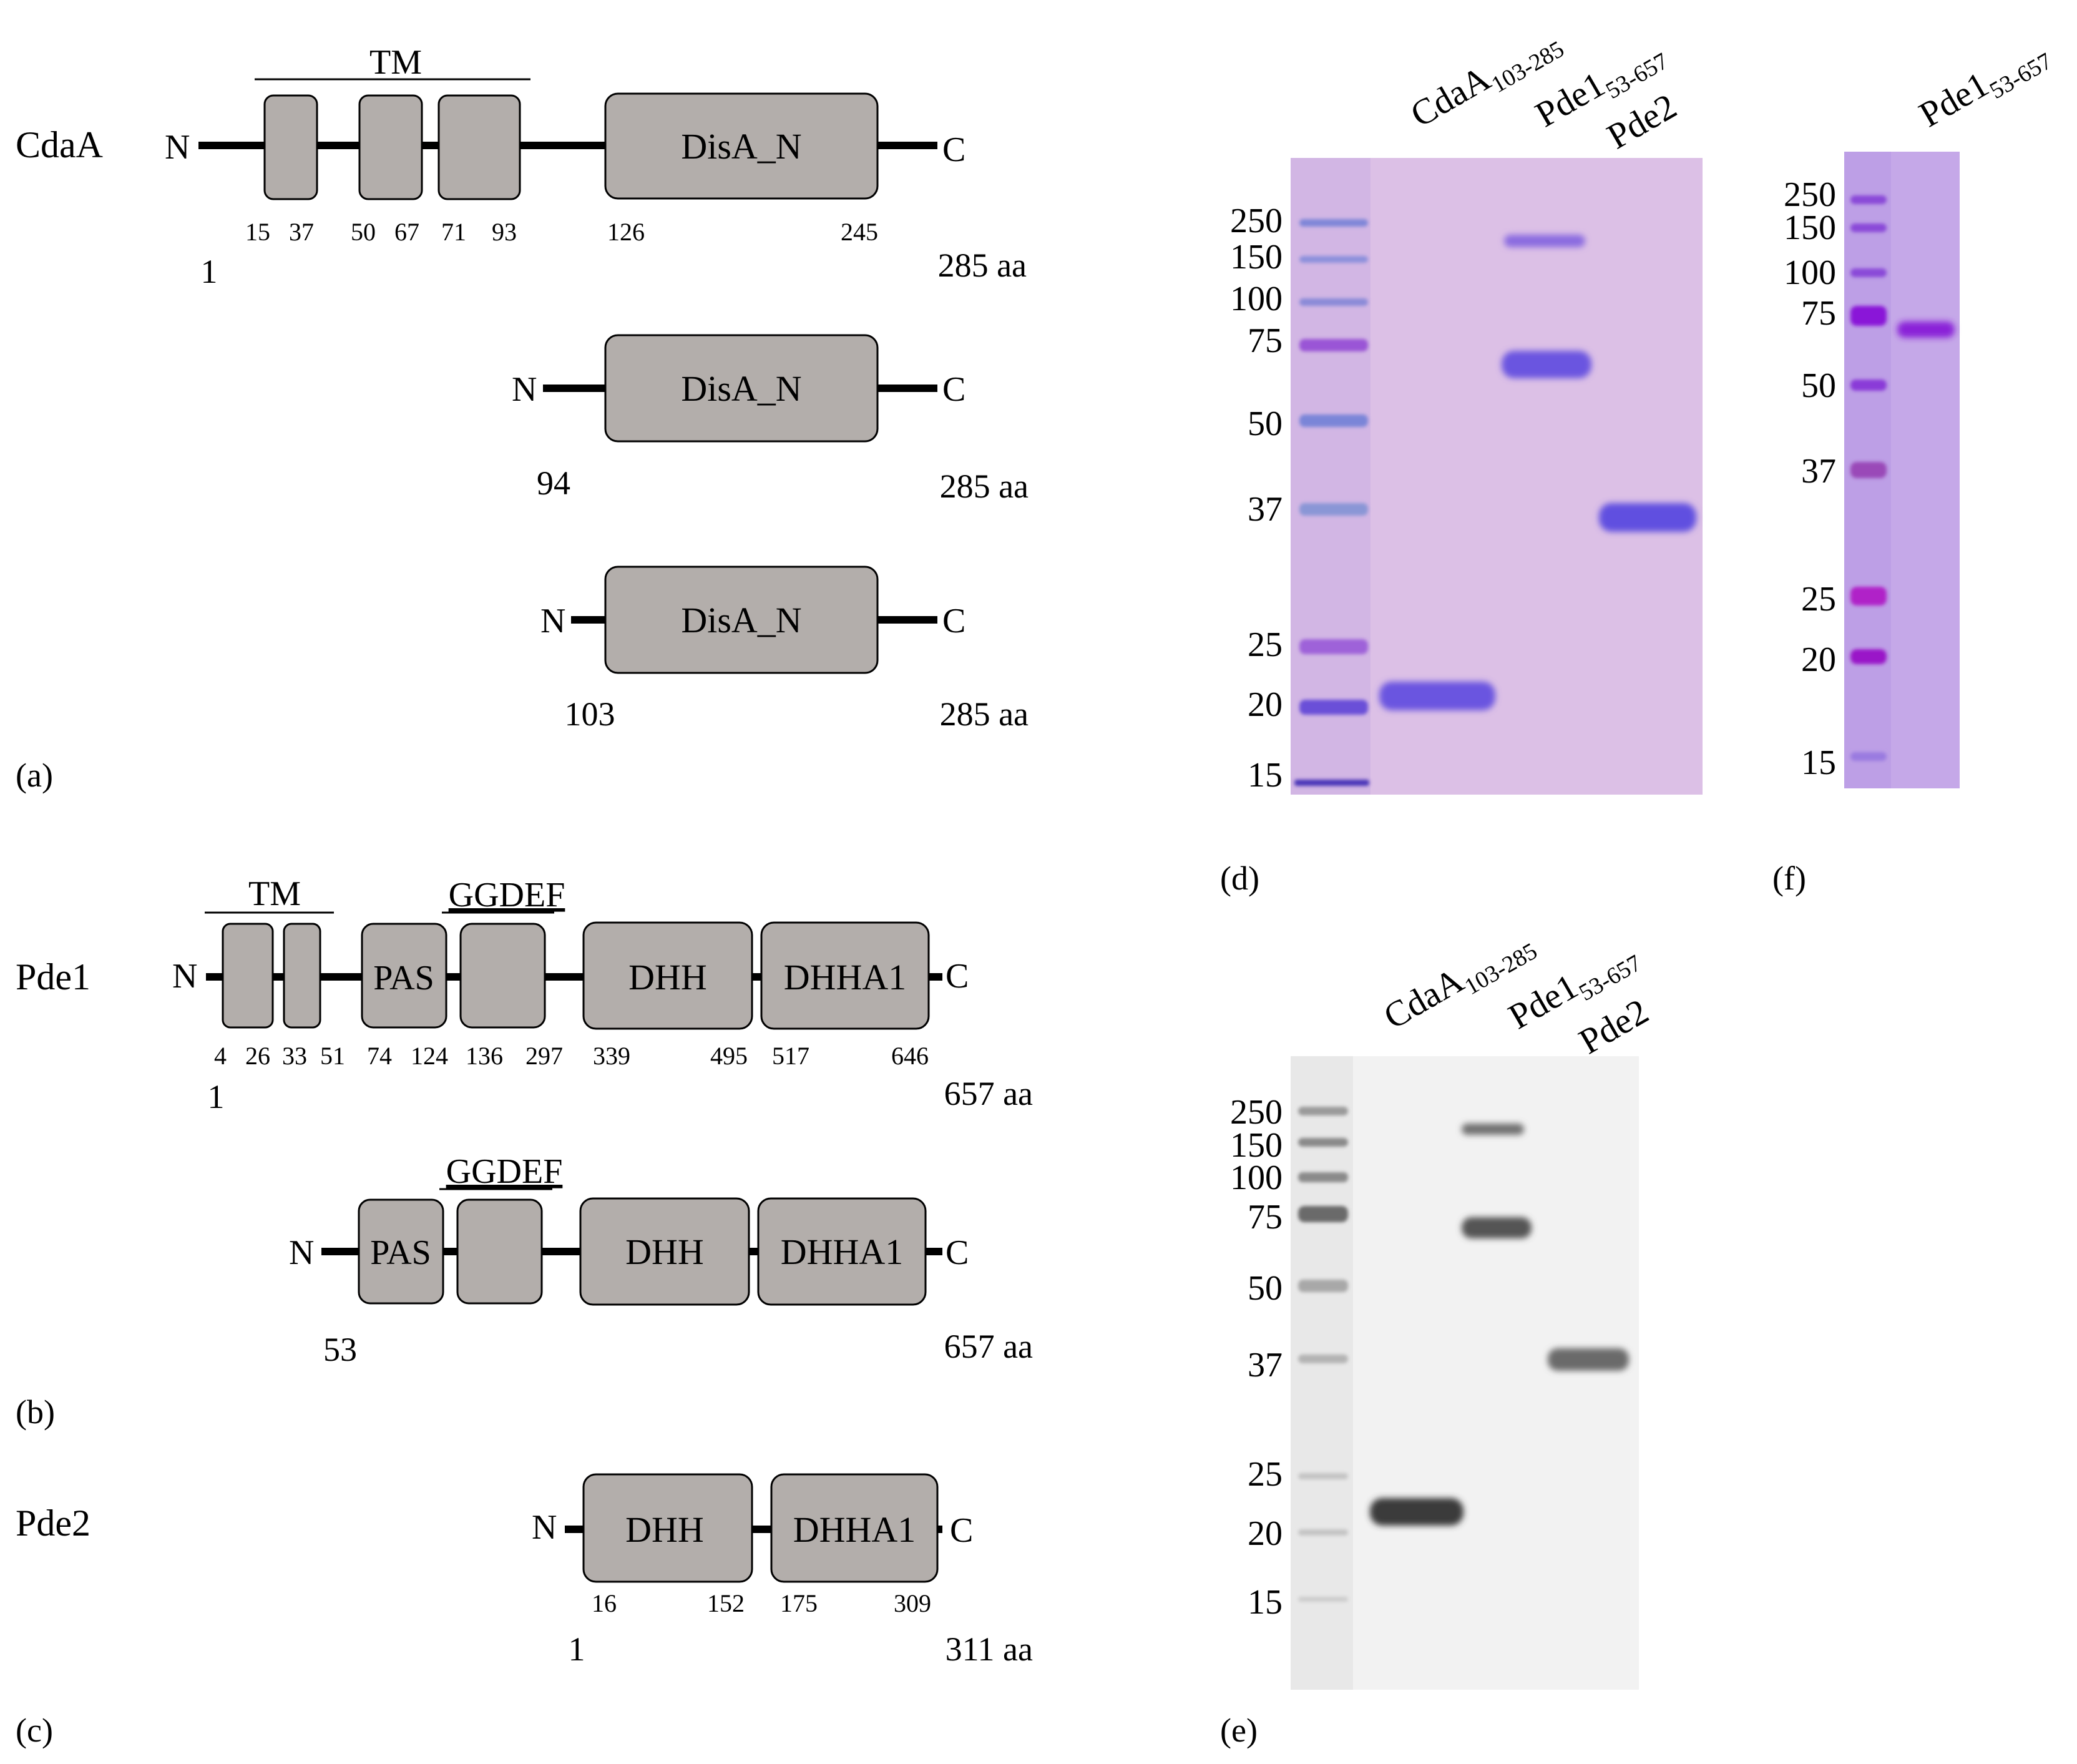 The width and height of the screenshot is (2077, 1764). I want to click on residue-number: 124, so click(429, 1056).